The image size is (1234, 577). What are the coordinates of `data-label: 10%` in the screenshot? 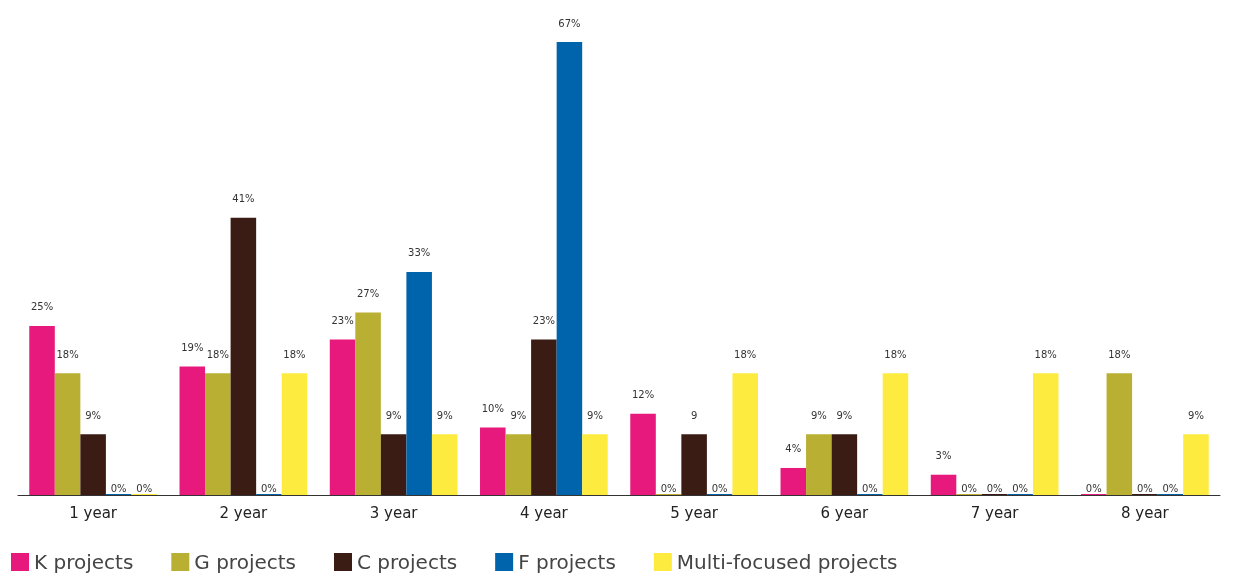 It's located at (492, 408).